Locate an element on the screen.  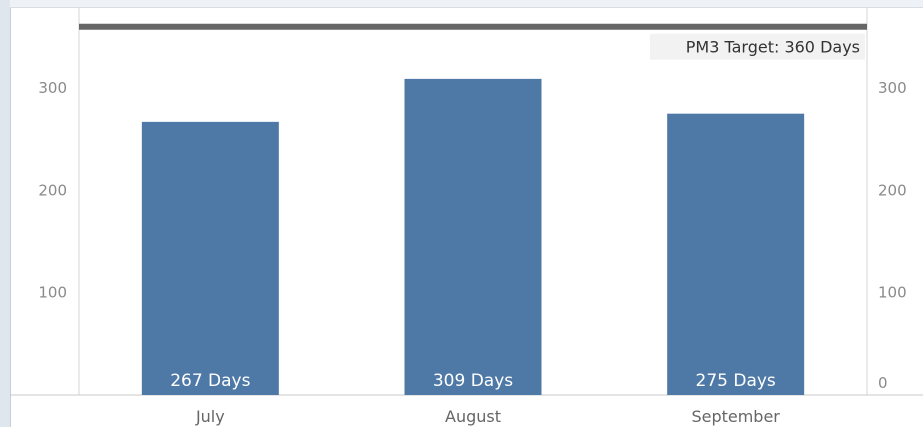
left-y-tick-label: 100 is located at coordinates (52, 293).